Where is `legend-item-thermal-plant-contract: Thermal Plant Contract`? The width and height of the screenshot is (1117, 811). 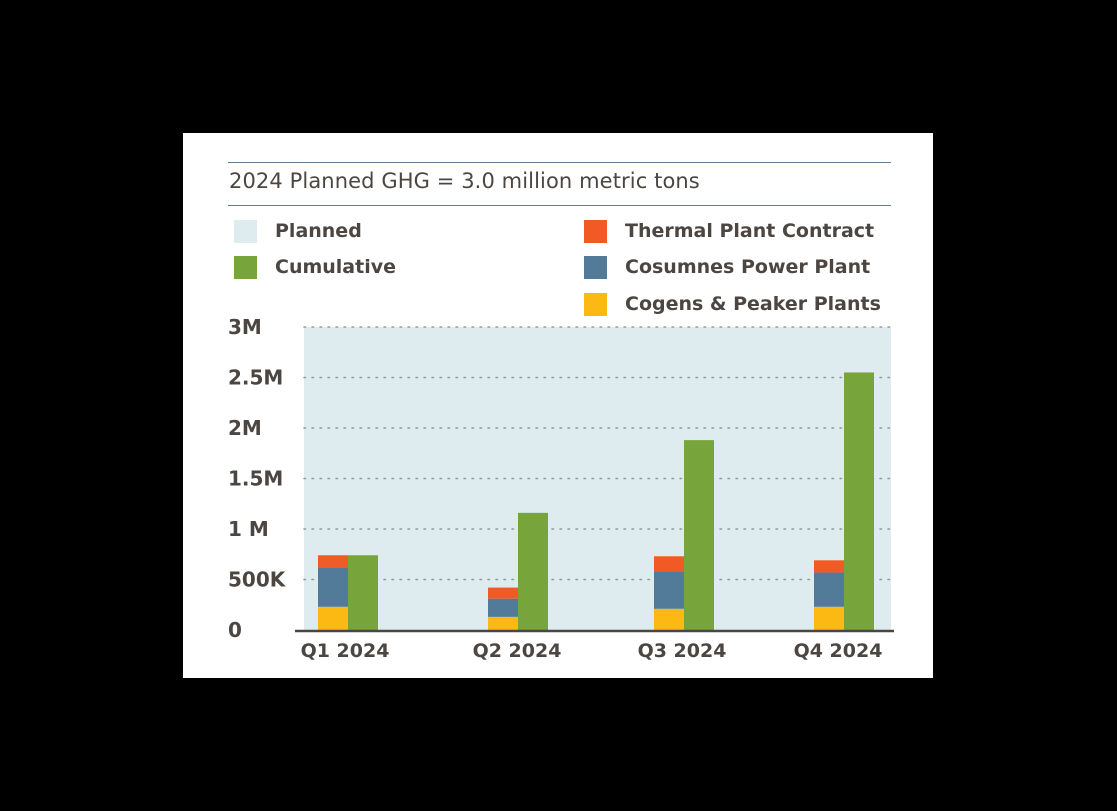 legend-item-thermal-plant-contract: Thermal Plant Contract is located at coordinates (729, 231).